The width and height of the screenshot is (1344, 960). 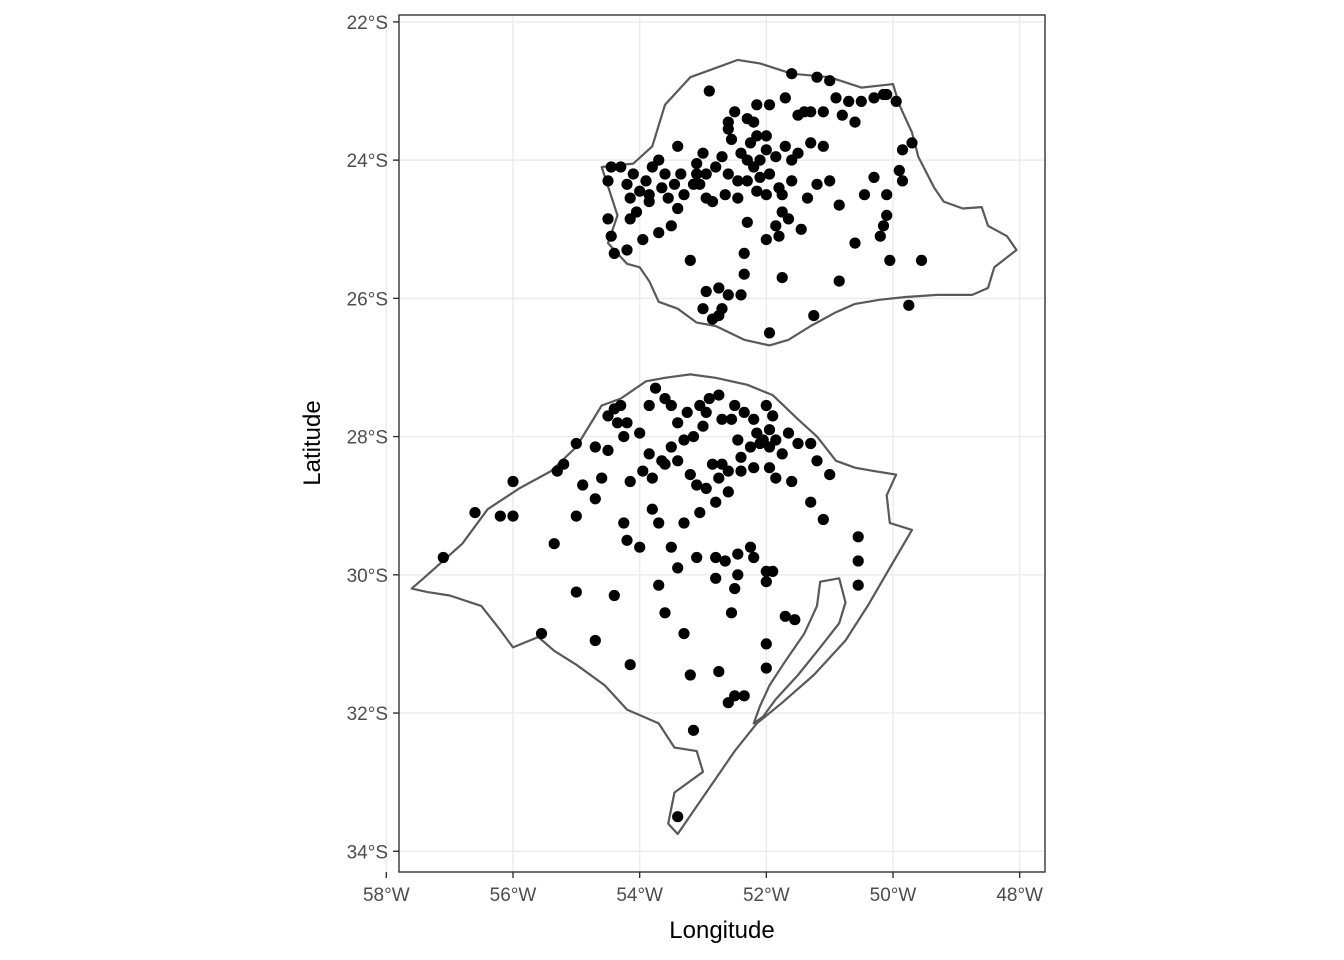 I want to click on x-tick-label: 54°W, so click(x=639, y=895).